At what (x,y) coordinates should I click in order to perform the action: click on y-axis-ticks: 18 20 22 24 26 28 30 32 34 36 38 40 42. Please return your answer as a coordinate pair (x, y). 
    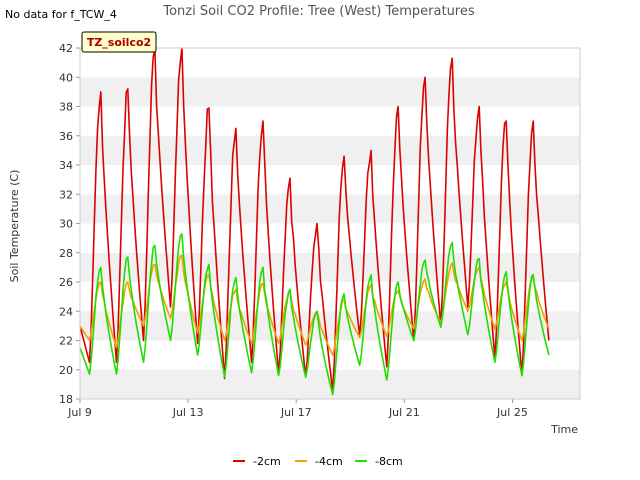
    Looking at the image, I should click on (69, 224).